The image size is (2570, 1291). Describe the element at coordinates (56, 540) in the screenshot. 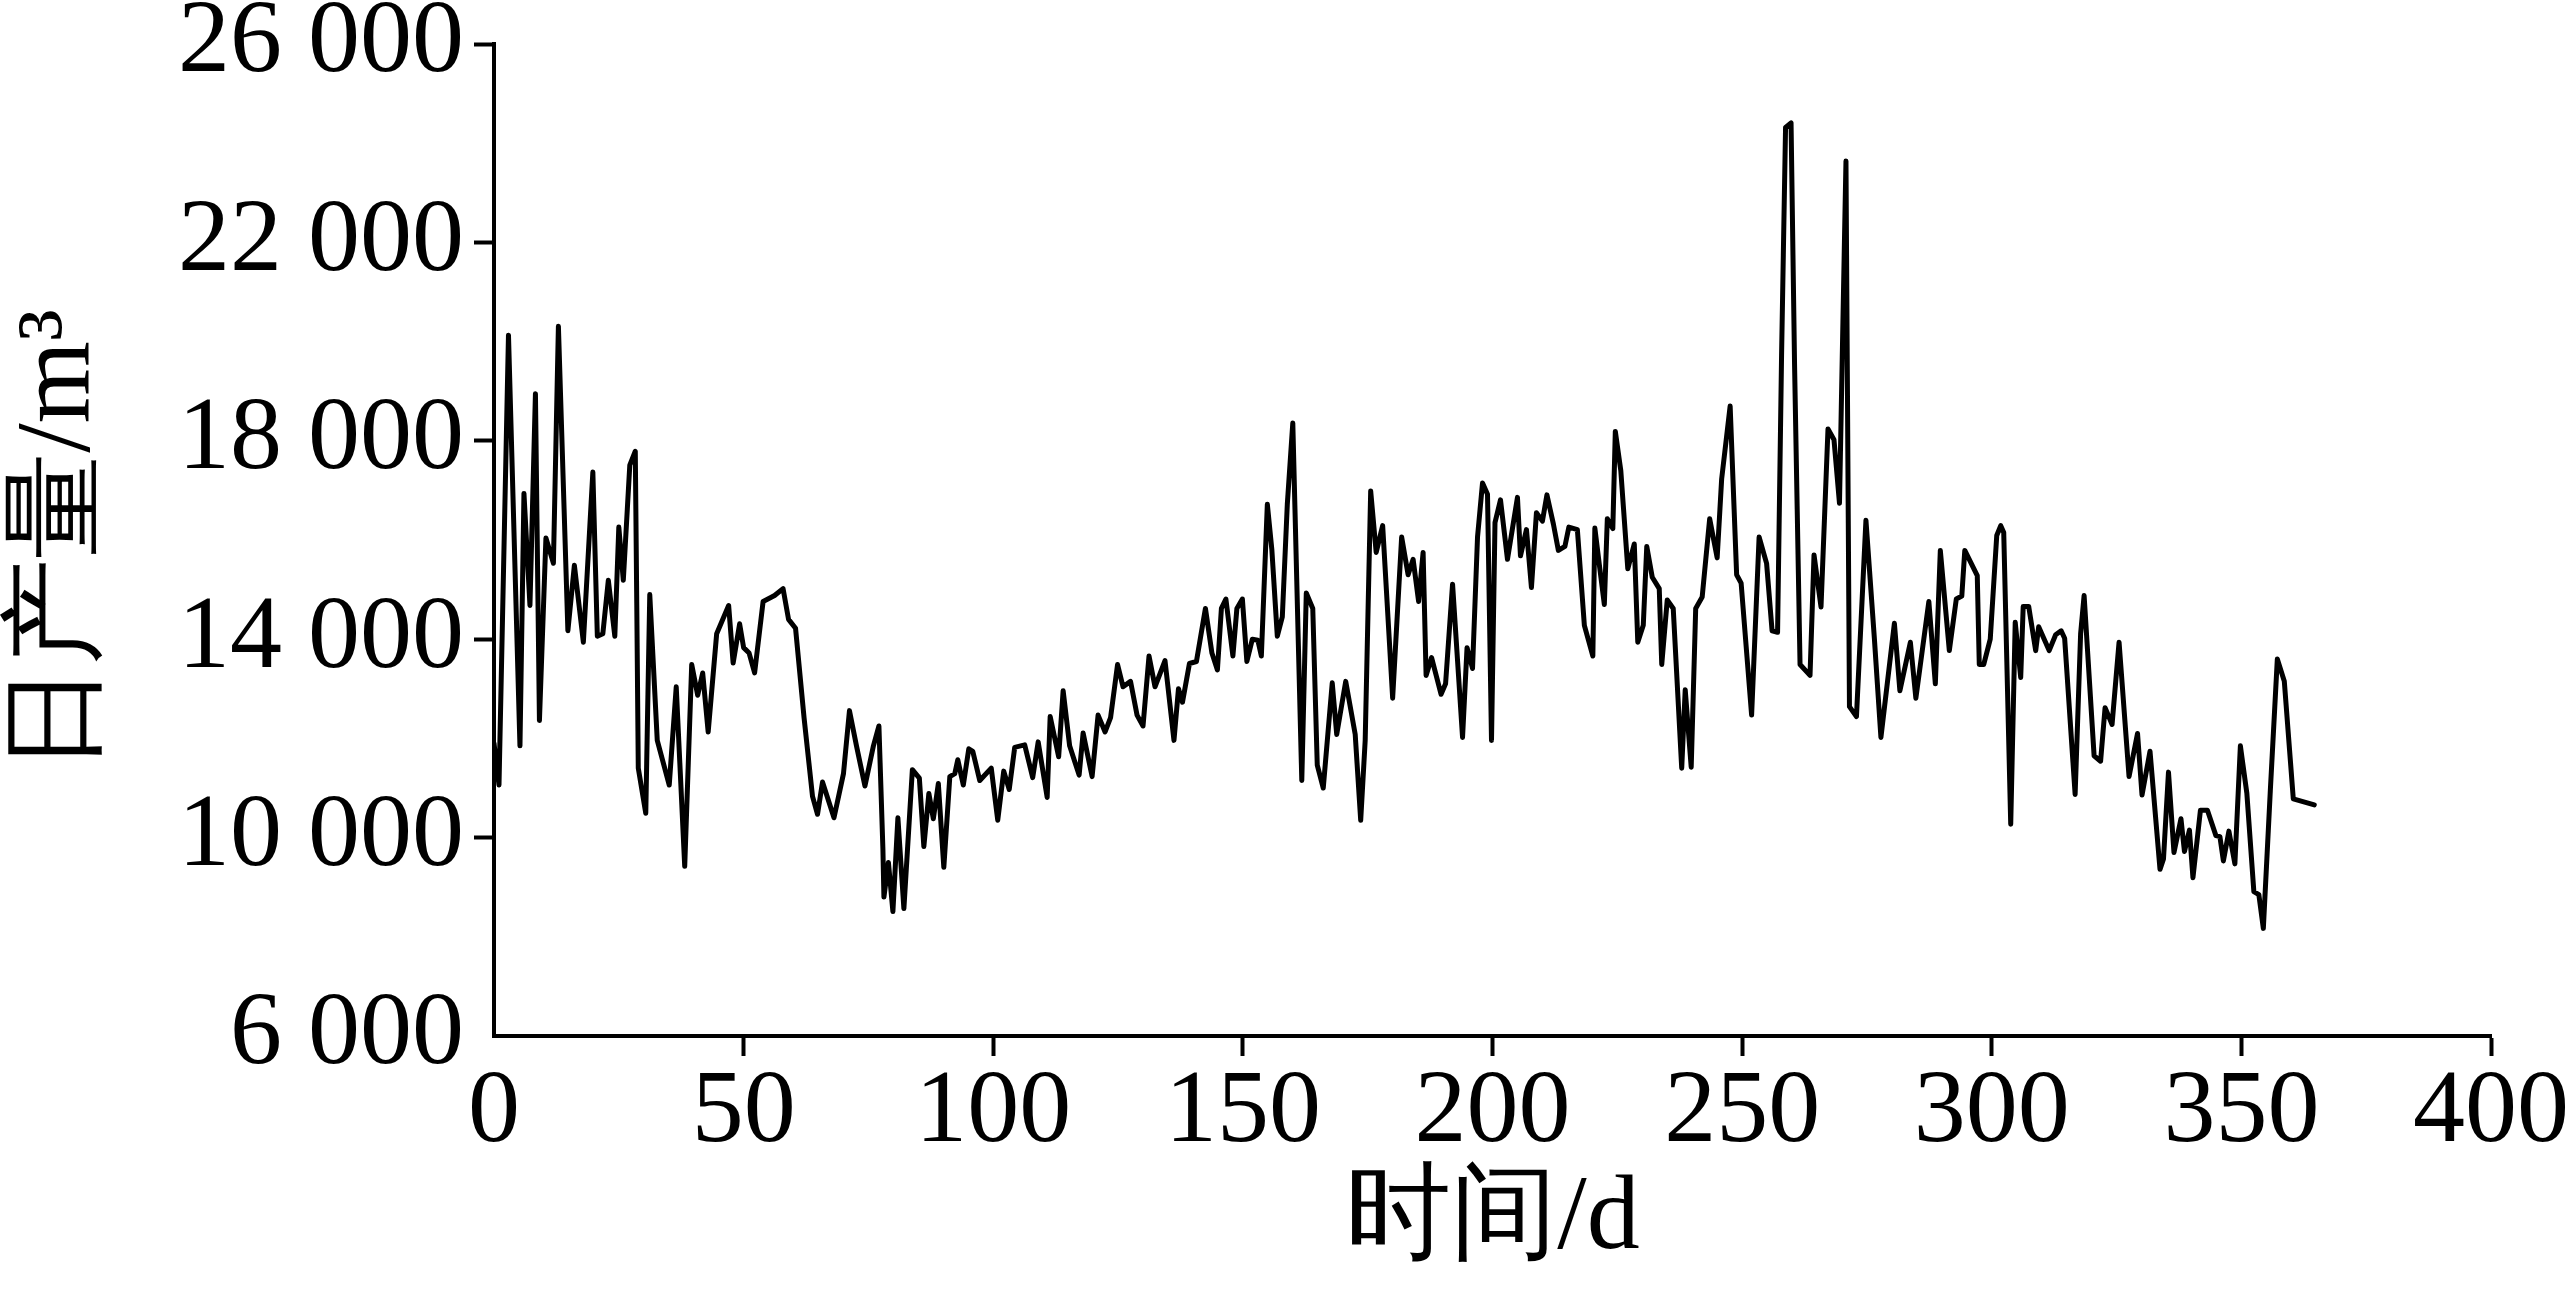

I see `y-axis-title: 日产量/m³` at that location.